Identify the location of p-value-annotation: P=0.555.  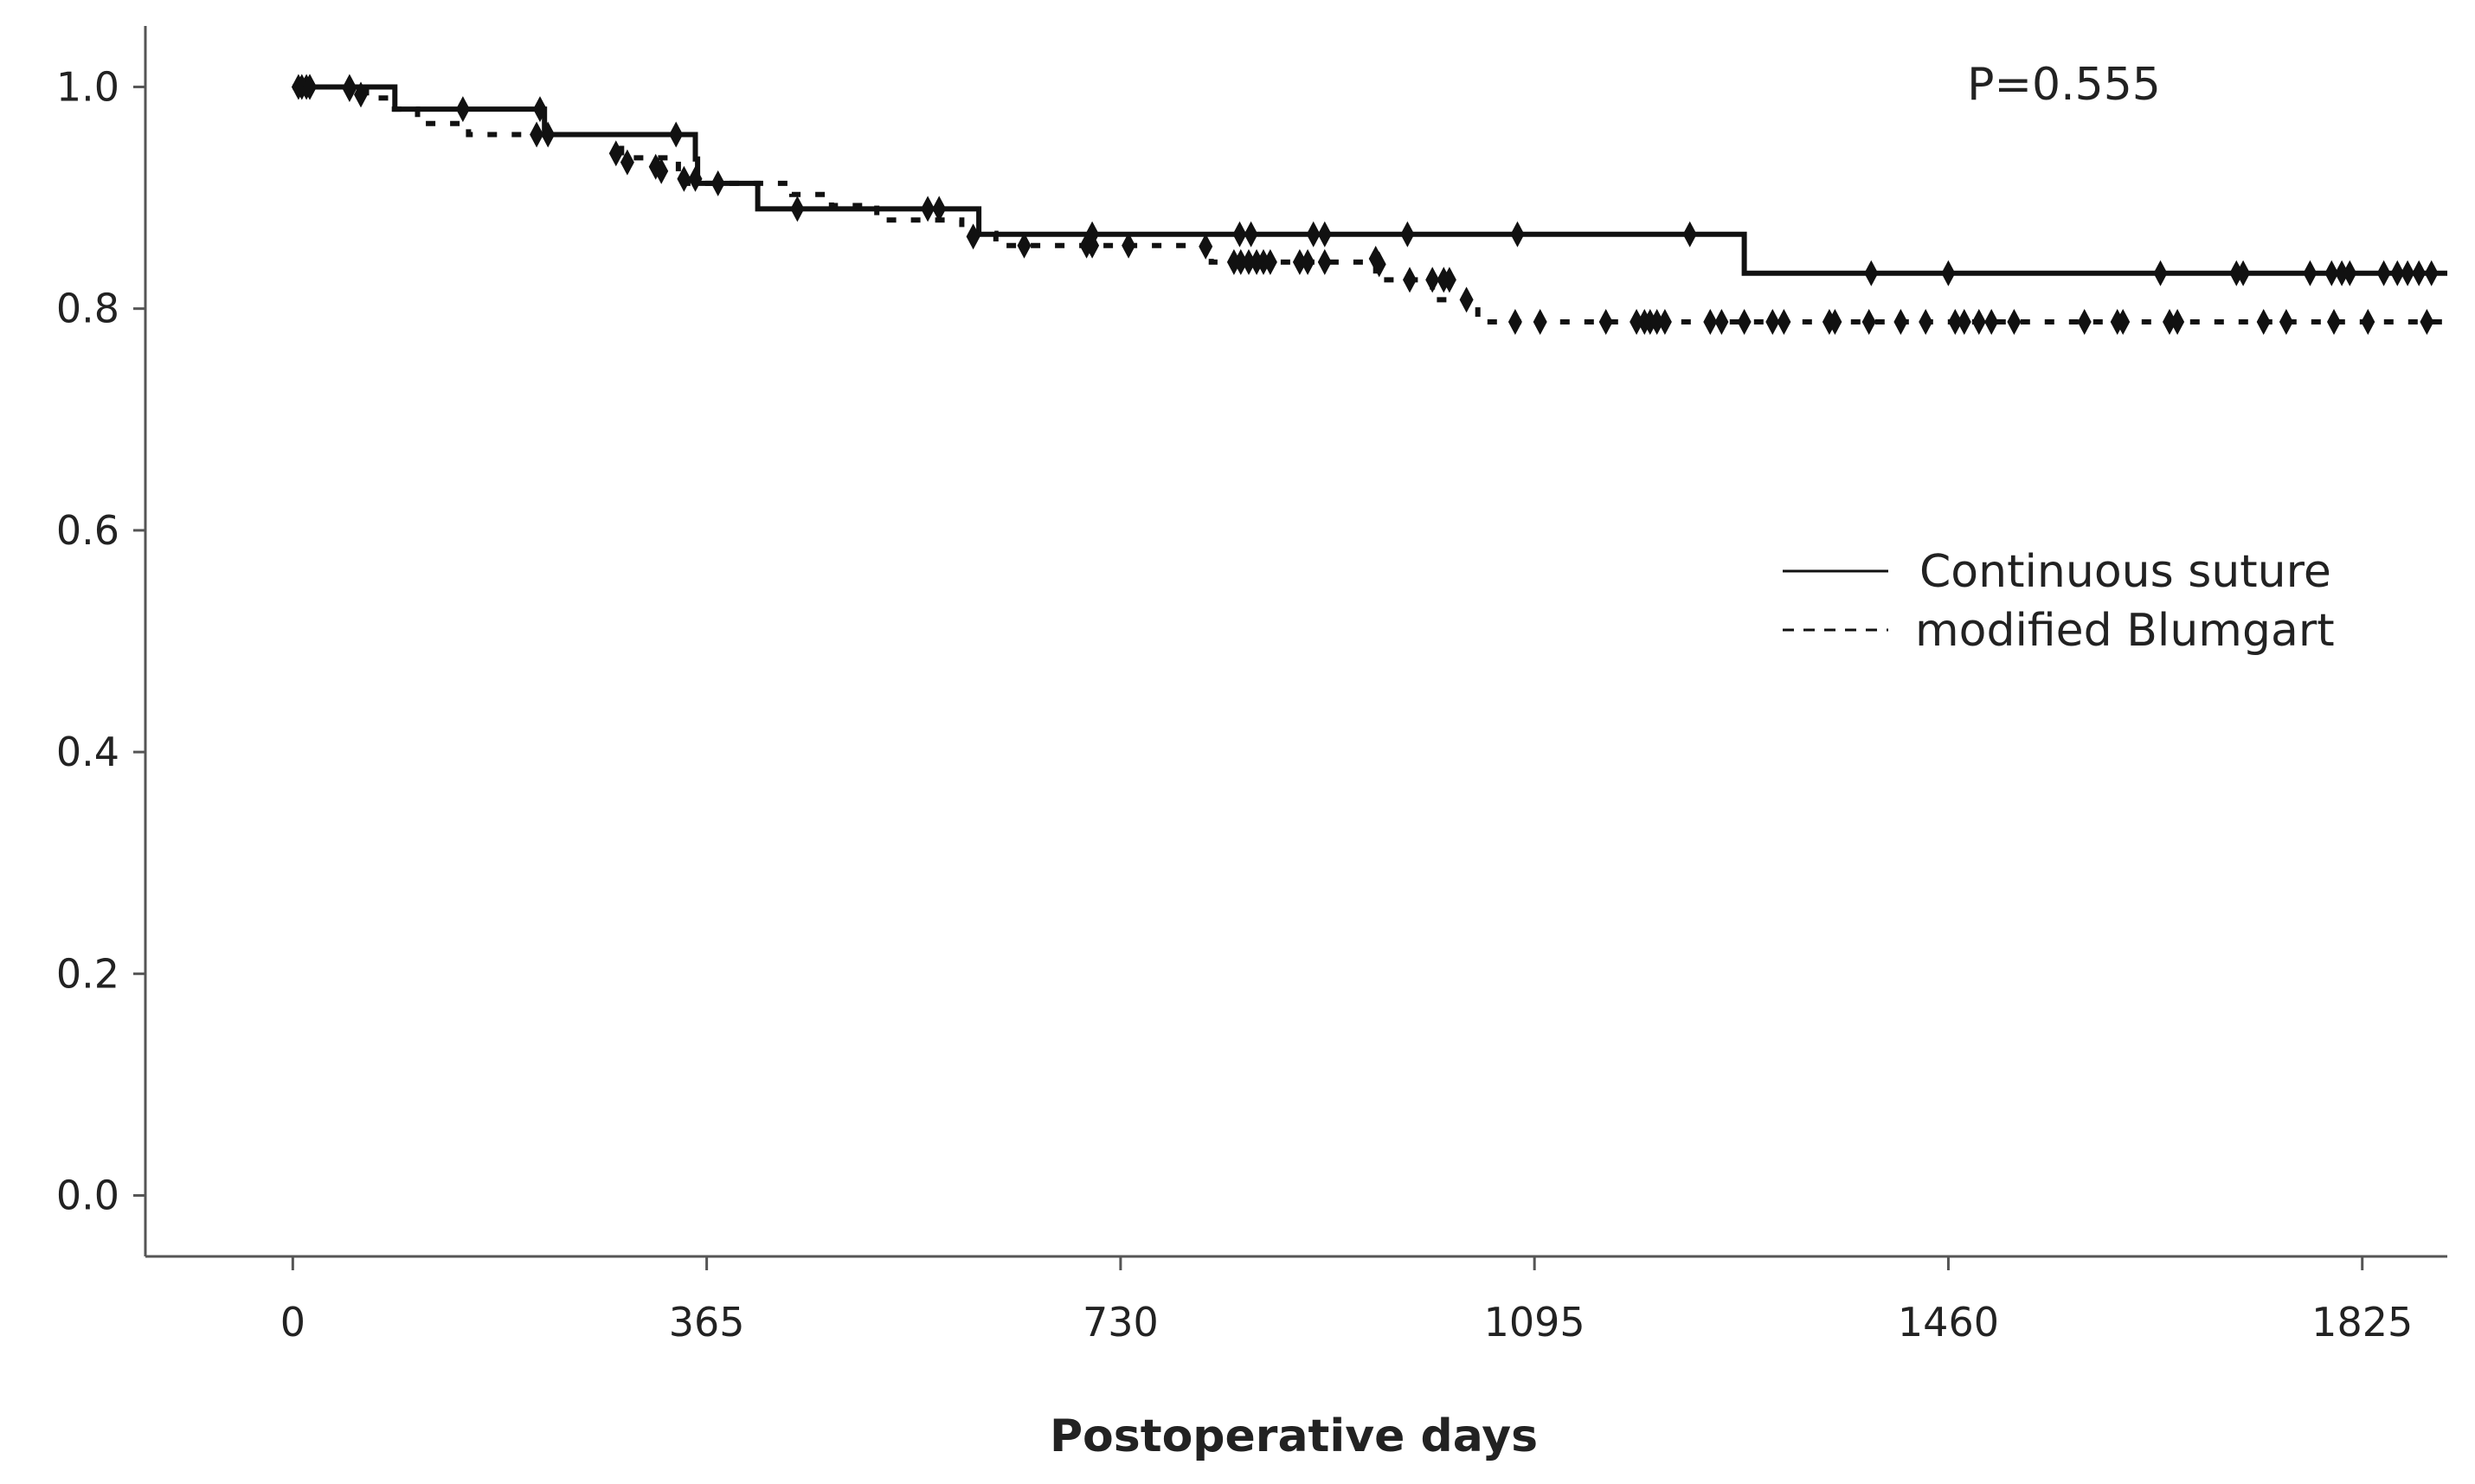
(2064, 85).